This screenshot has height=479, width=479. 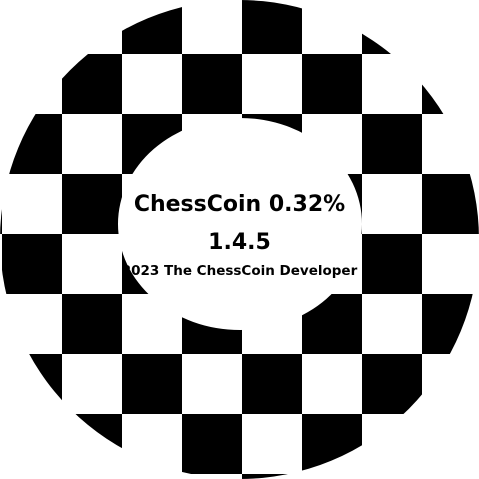 What do you see at coordinates (239, 242) in the screenshot?
I see `app-version: 1.4.5` at bounding box center [239, 242].